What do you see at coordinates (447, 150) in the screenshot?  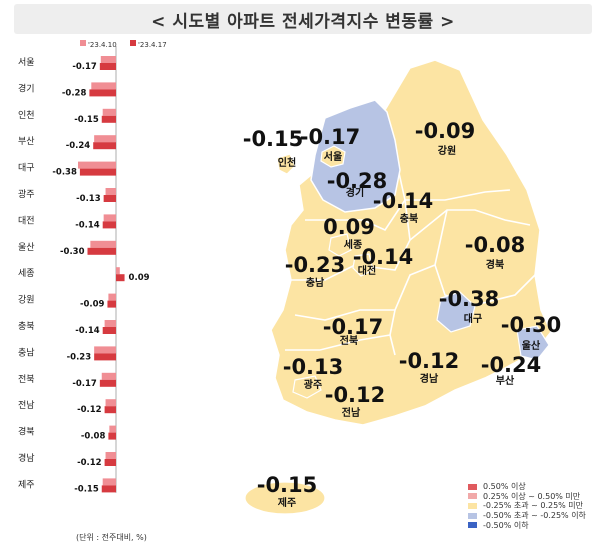 I see `region-name: 강원` at bounding box center [447, 150].